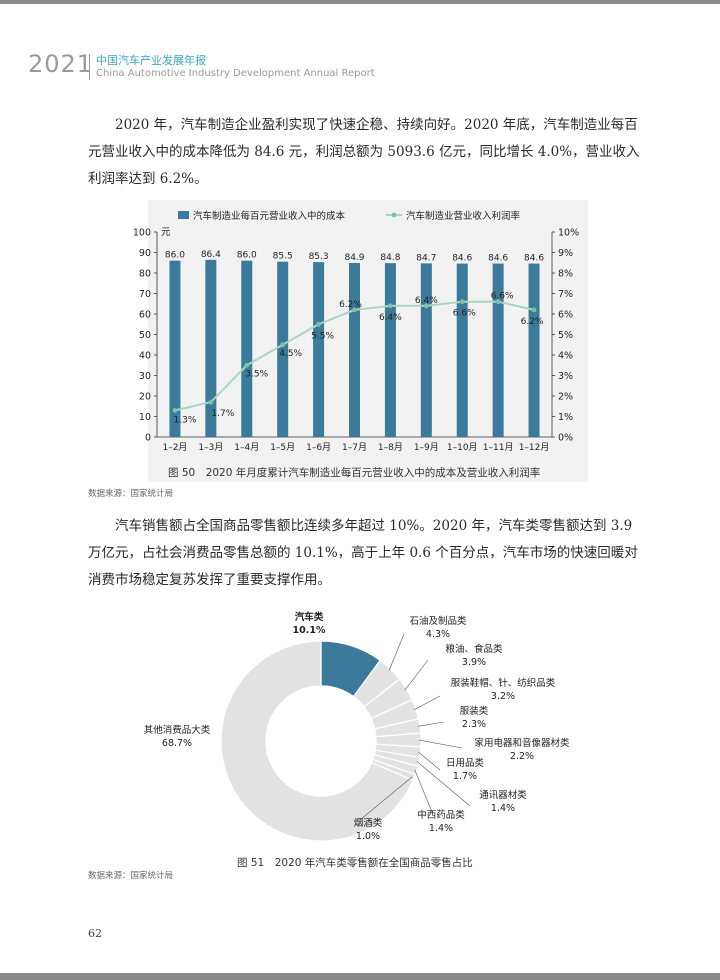 Image resolution: width=720 pixels, height=980 pixels. I want to click on bar-value-label: 84.8, so click(390, 258).